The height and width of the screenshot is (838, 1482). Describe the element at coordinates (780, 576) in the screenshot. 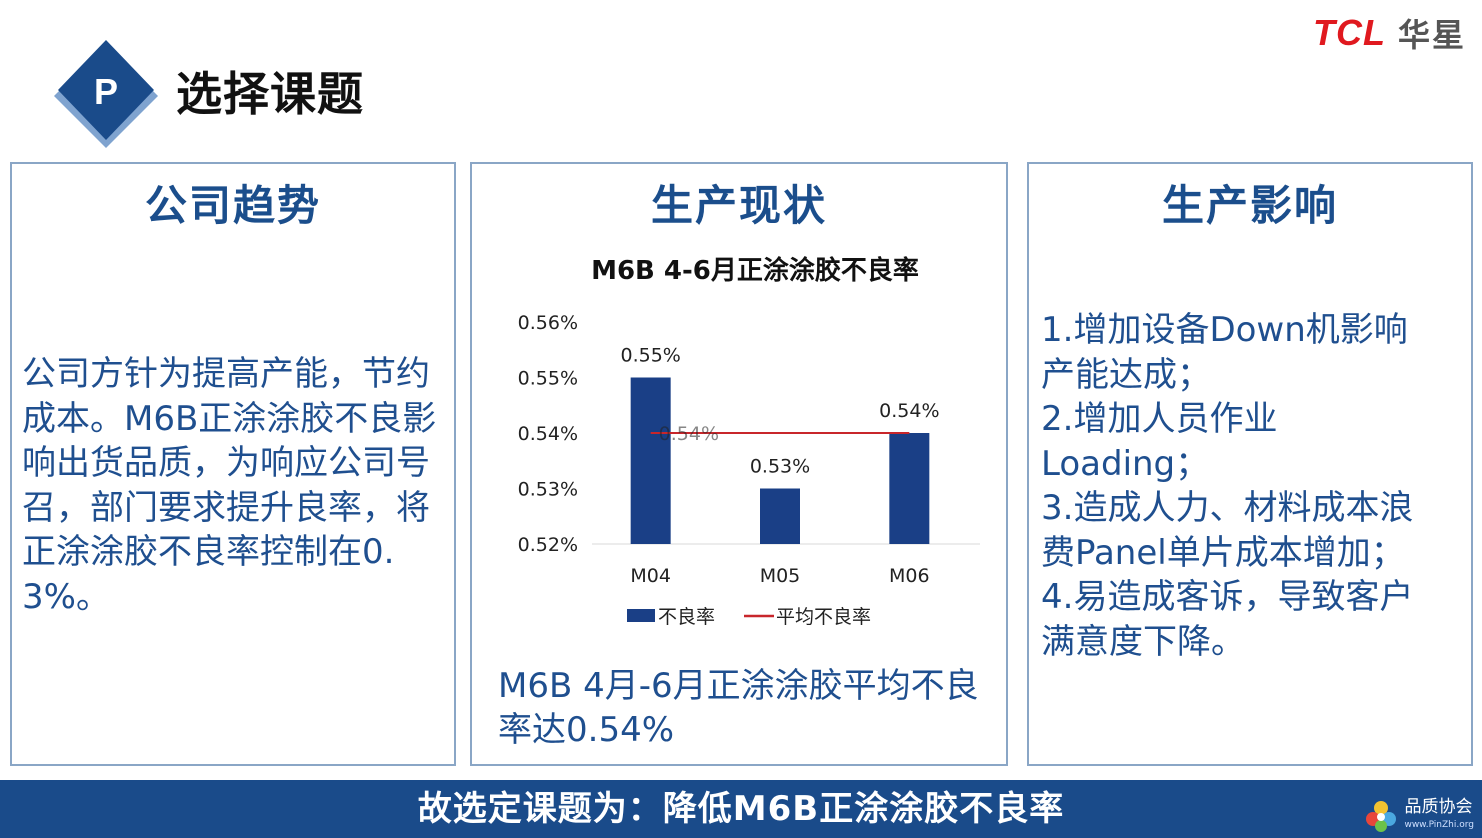

I see `x-category-label: M05` at that location.